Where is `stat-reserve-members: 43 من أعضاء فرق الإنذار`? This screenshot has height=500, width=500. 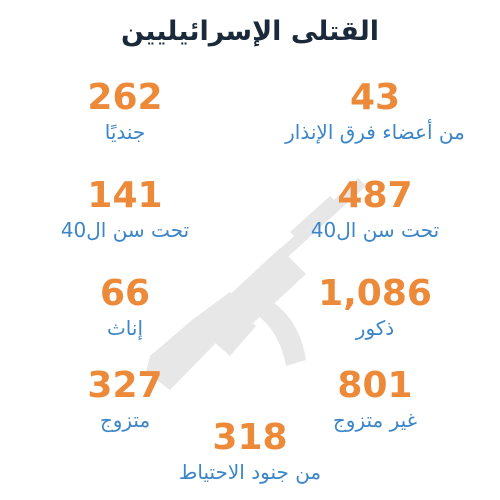
stat-reserve-members: 43 من أعضاء فرق الإنذار is located at coordinates (375, 112).